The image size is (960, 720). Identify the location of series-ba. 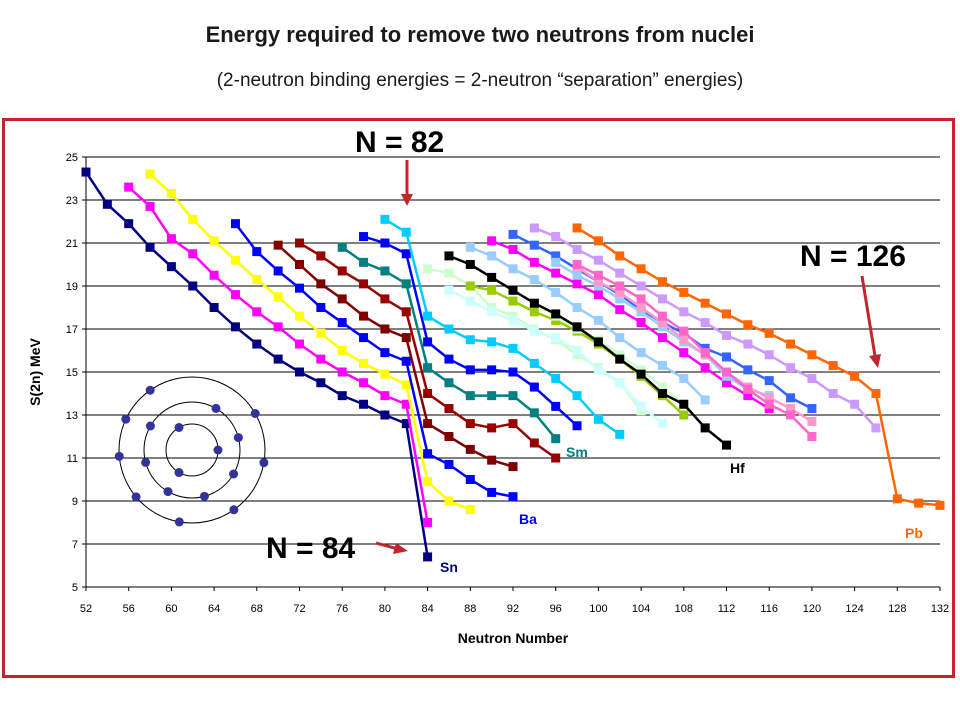
(374, 360).